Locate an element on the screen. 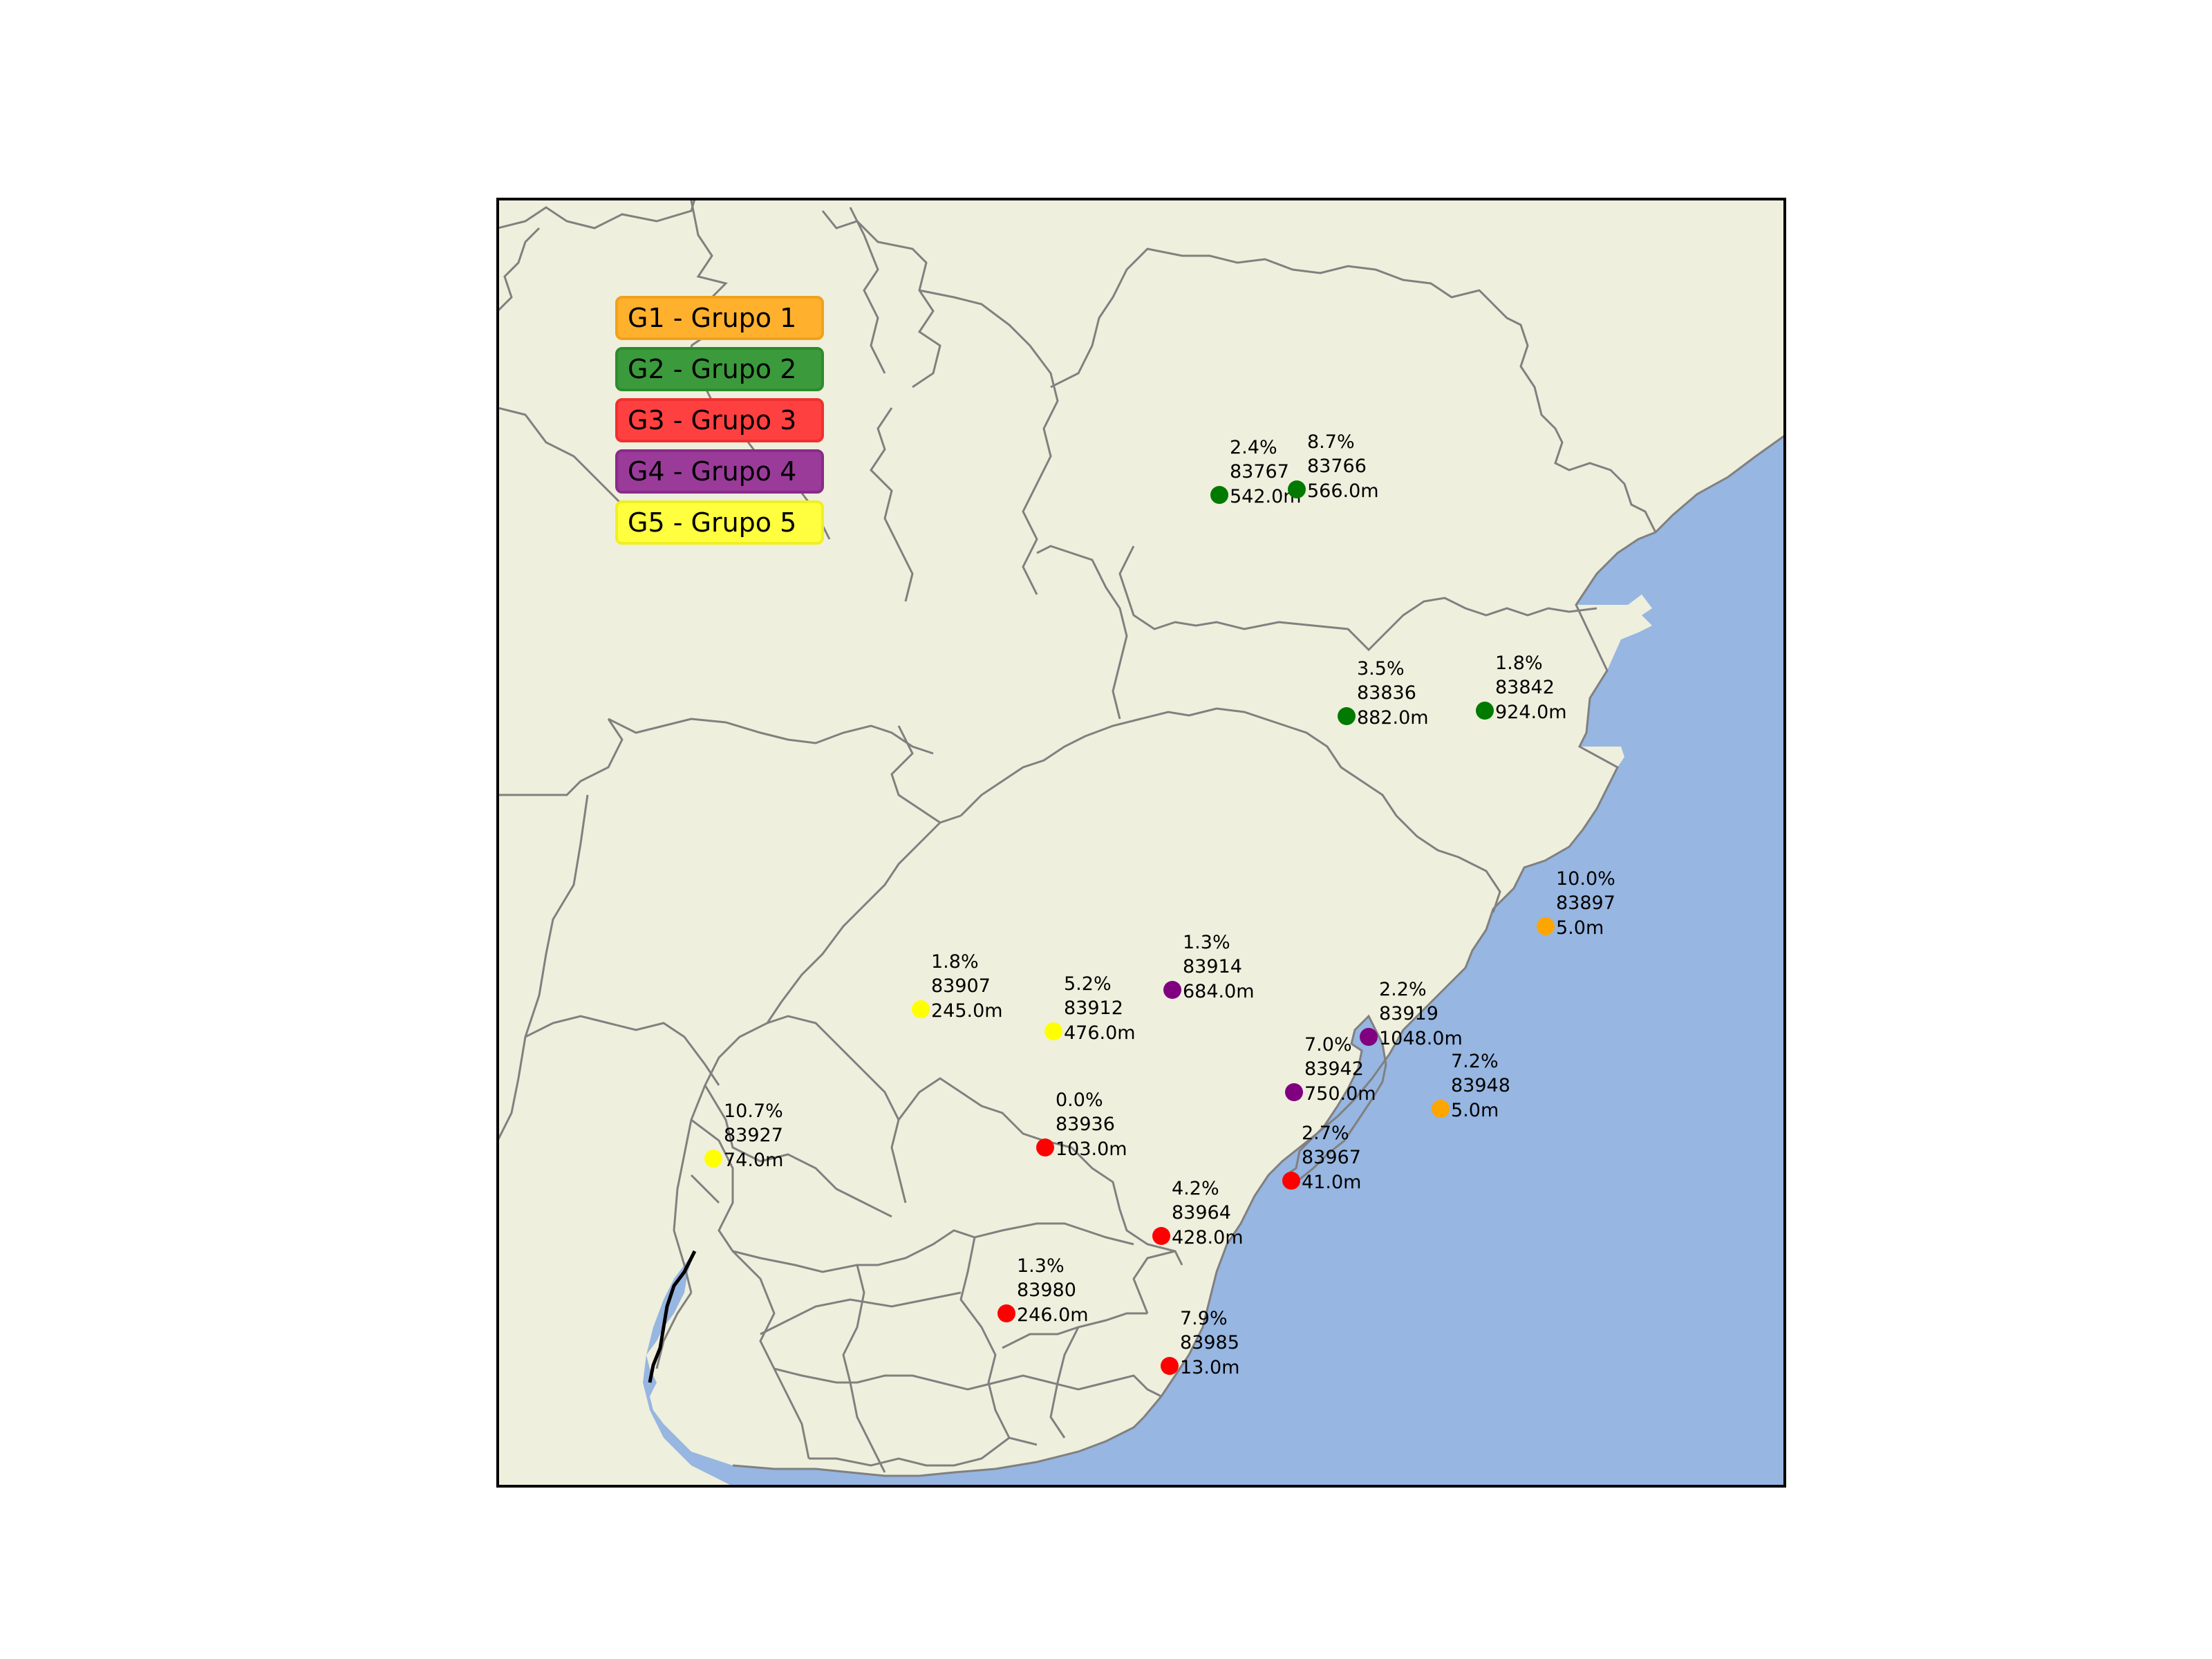 This screenshot has height=1659, width=2212. station-id-label: 83997 is located at coordinates (1124, 1522).